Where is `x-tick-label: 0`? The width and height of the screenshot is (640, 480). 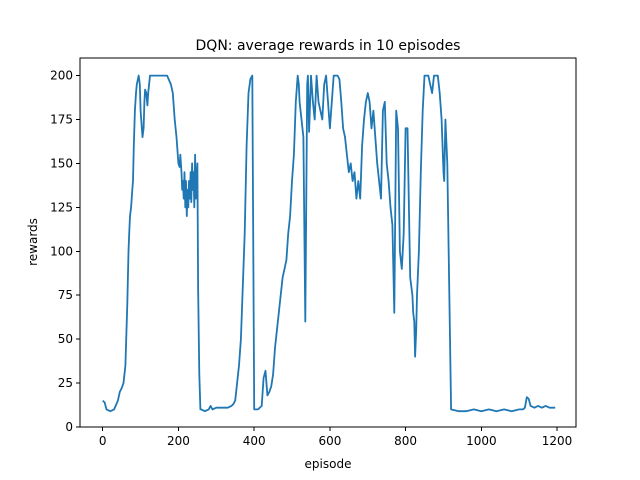
x-tick-label: 0 is located at coordinates (103, 441).